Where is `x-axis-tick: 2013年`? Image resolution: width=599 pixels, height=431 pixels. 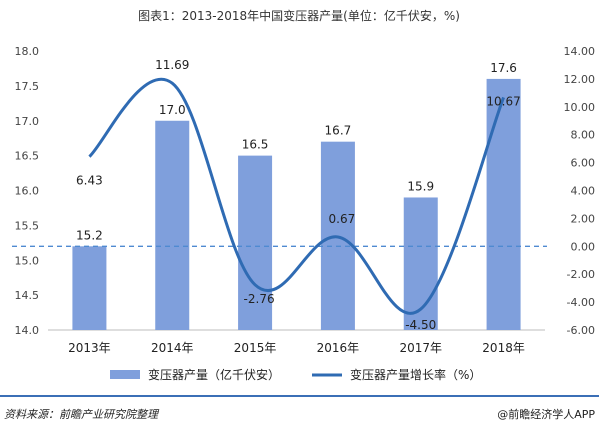 x-axis-tick: 2013年 is located at coordinates (89, 348).